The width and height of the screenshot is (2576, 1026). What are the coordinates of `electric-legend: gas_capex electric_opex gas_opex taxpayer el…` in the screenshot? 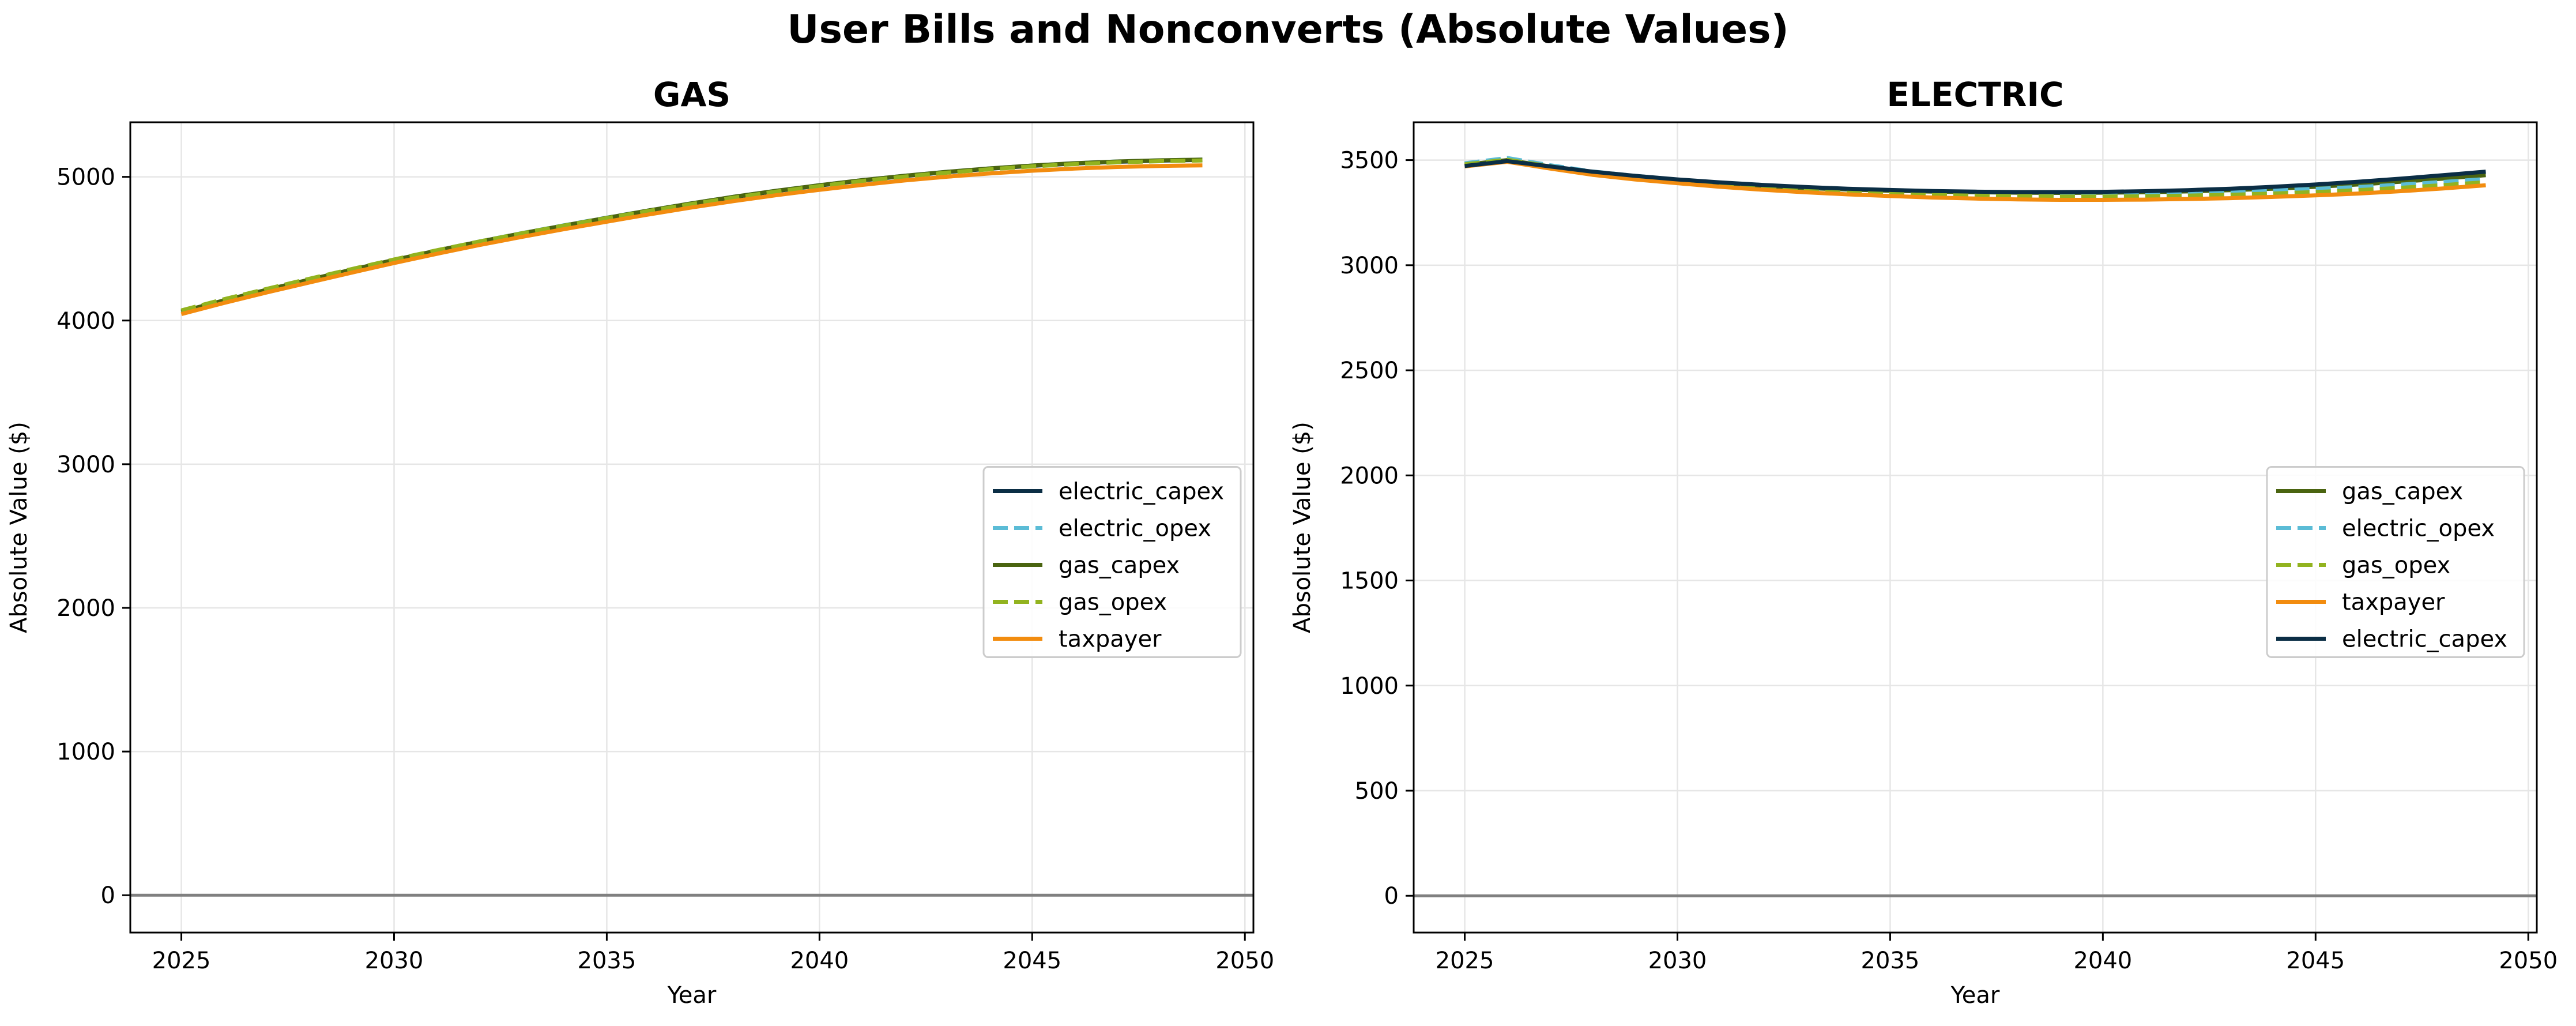 It's located at (2395, 562).